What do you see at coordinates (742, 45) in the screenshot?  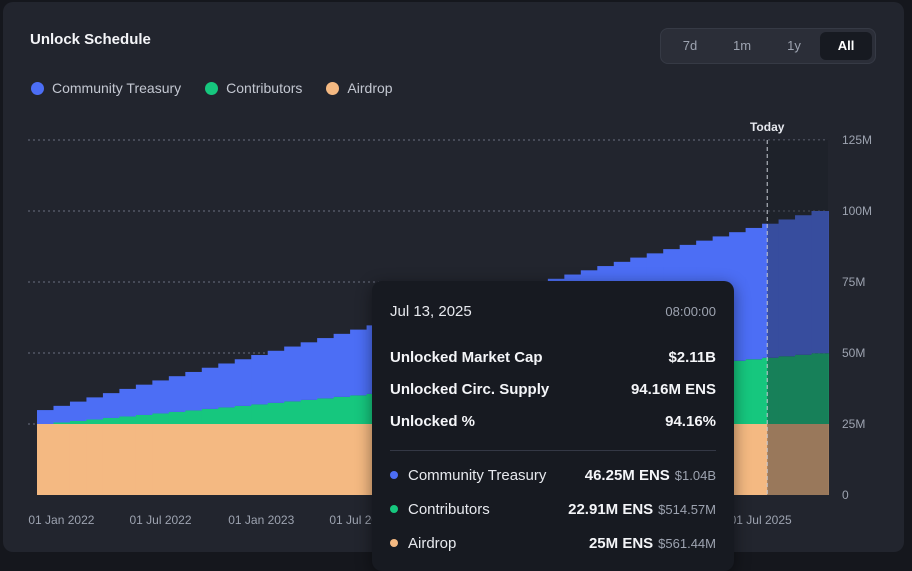 I see `range-1m-button: 1m` at bounding box center [742, 45].